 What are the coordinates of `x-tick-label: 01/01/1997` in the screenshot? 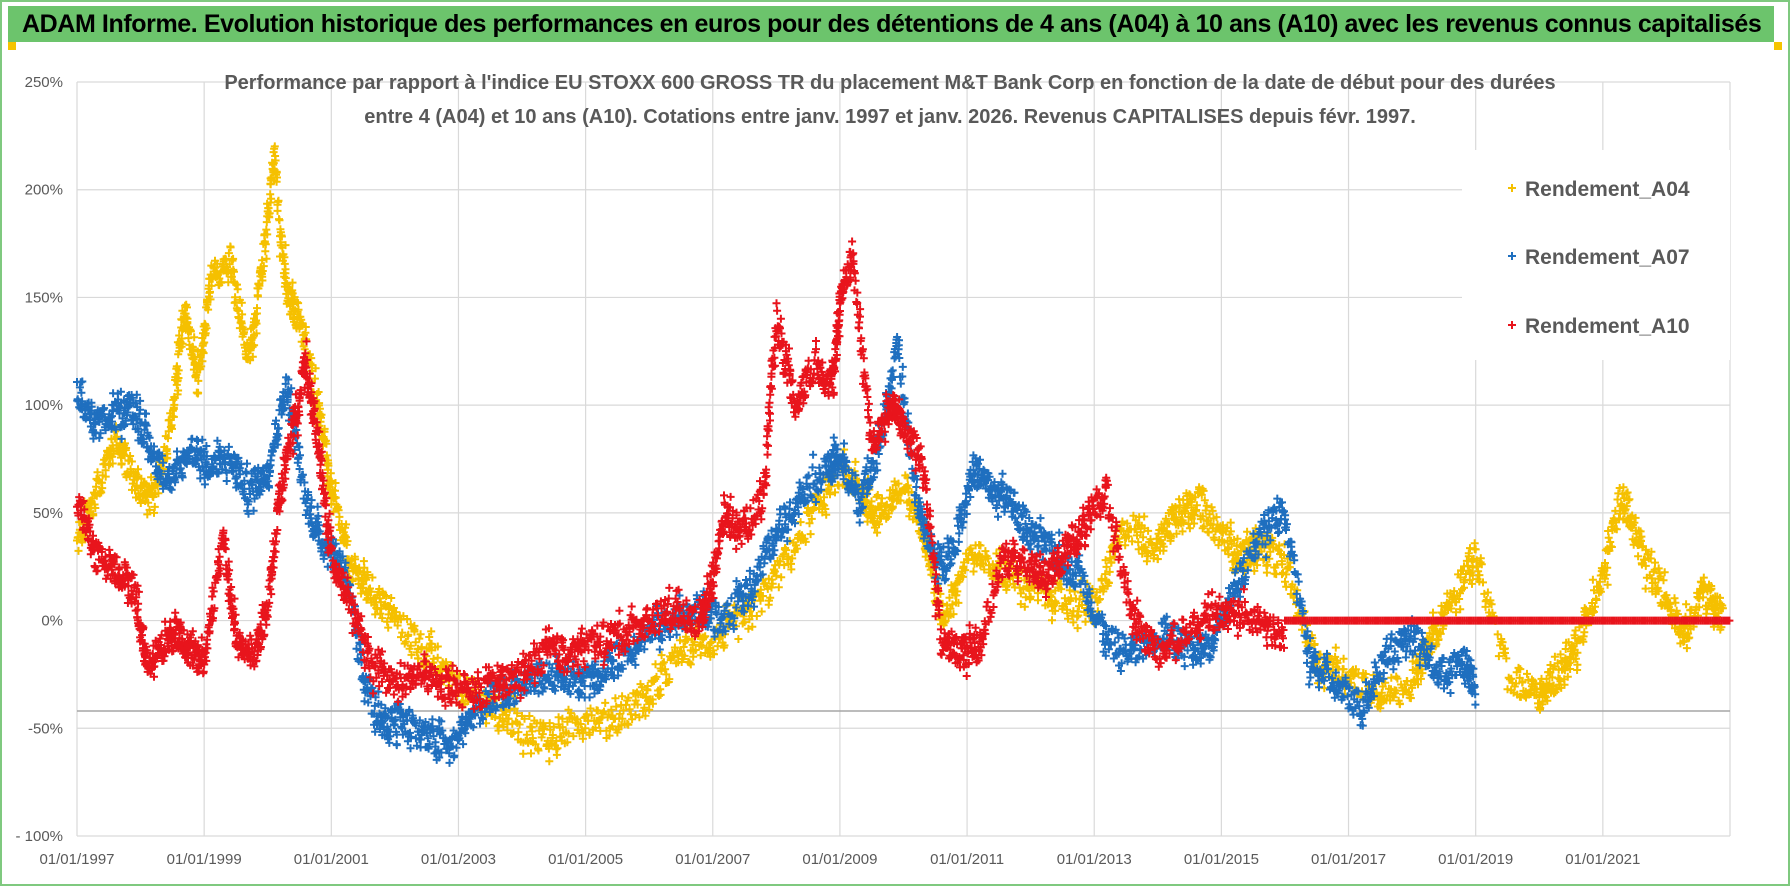 It's located at (76, 859).